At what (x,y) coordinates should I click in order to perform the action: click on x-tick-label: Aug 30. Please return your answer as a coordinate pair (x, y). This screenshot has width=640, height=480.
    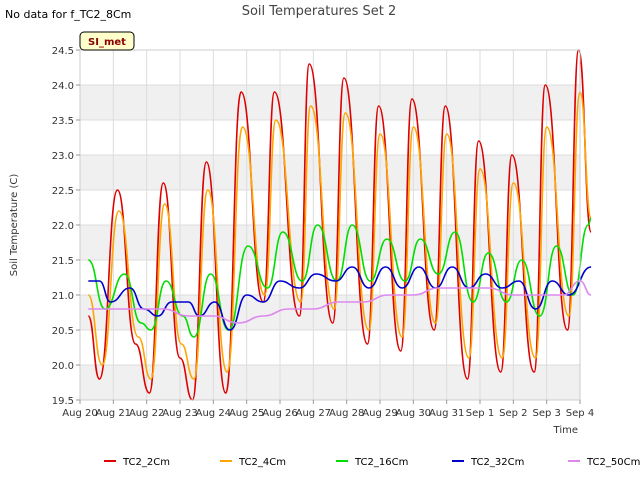
    Looking at the image, I should click on (413, 413).